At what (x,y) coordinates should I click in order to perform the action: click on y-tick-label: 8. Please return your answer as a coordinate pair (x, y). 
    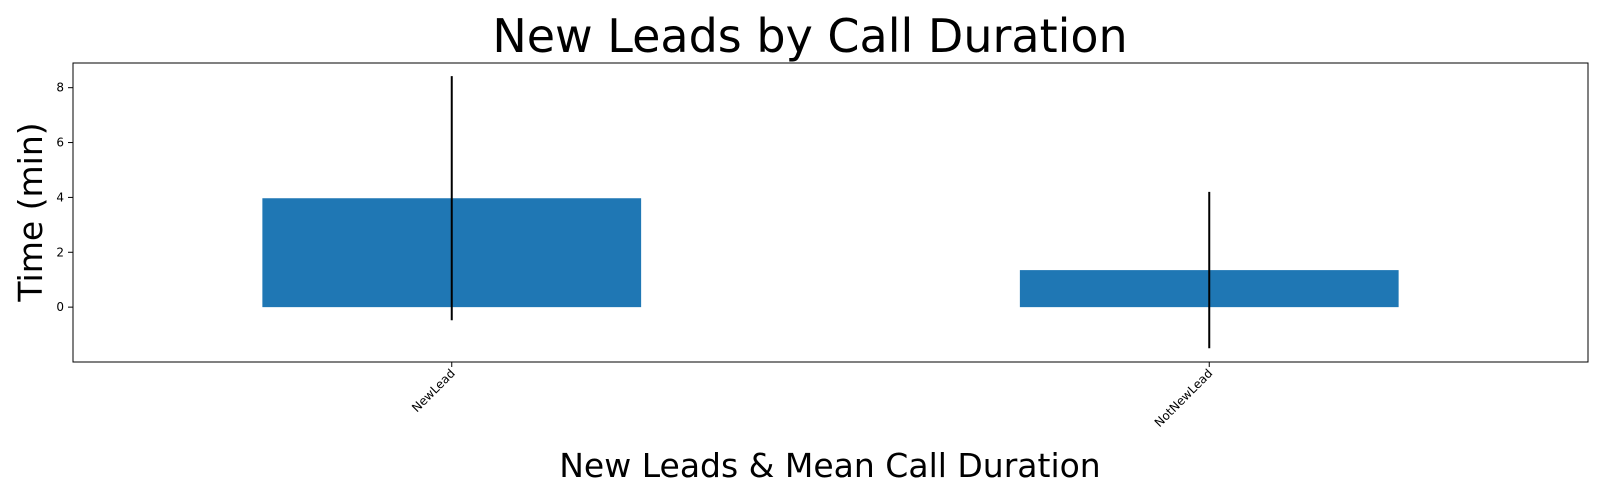
    Looking at the image, I should click on (60, 88).